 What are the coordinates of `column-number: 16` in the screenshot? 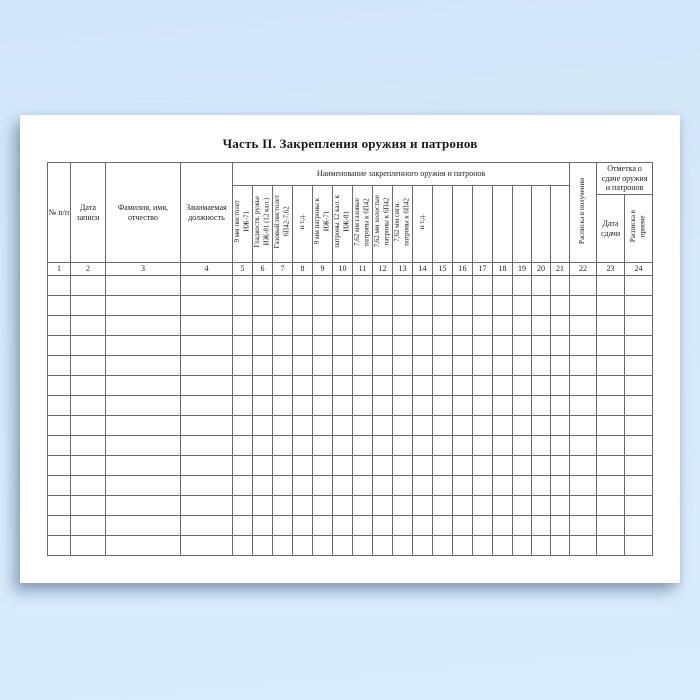 It's located at (462, 269).